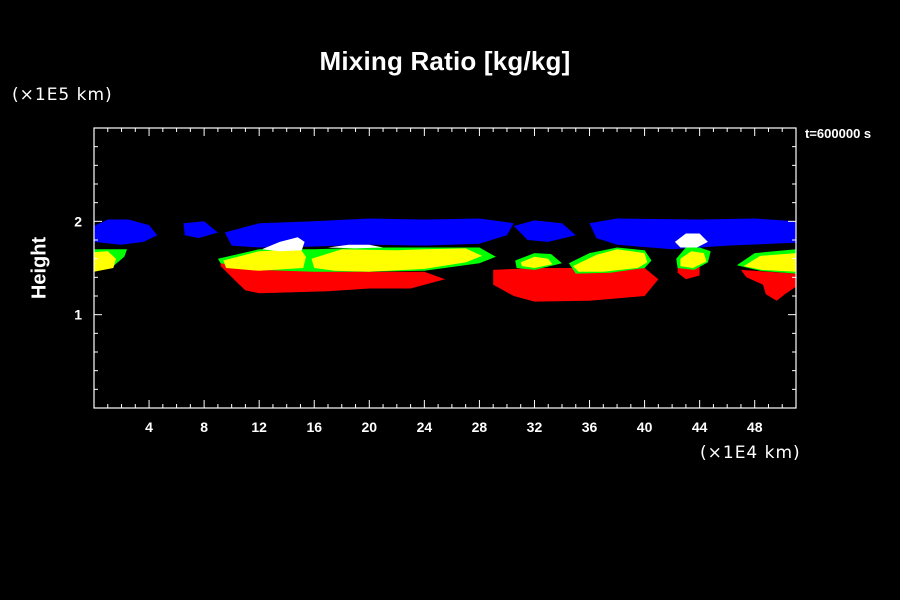 This screenshot has height=600, width=900. Describe the element at coordinates (590, 427) in the screenshot. I see `x-tick-label: 36` at that location.